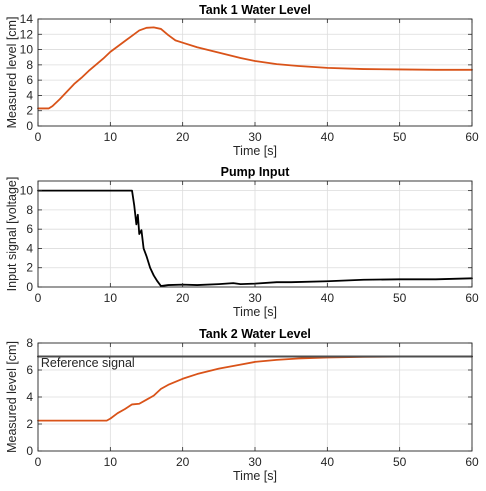 This screenshot has width=486, height=491. I want to click on chart-title: Tank 1 Water Level, so click(255, 10).